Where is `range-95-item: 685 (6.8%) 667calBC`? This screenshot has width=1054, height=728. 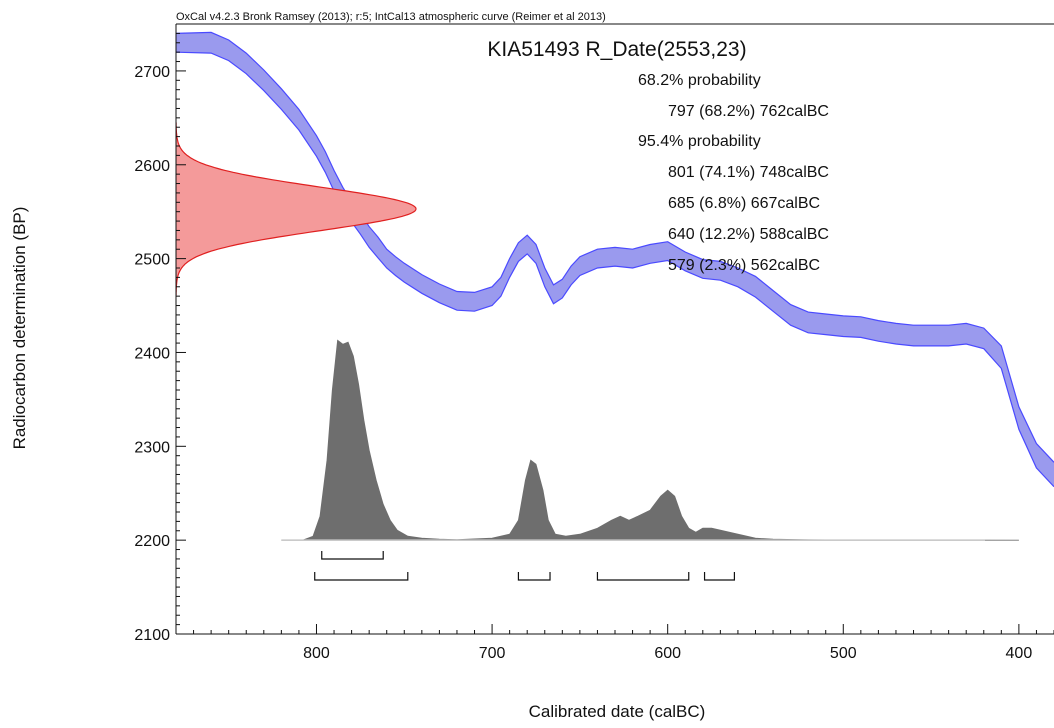
range-95-item: 685 (6.8%) 667calBC is located at coordinates (744, 203).